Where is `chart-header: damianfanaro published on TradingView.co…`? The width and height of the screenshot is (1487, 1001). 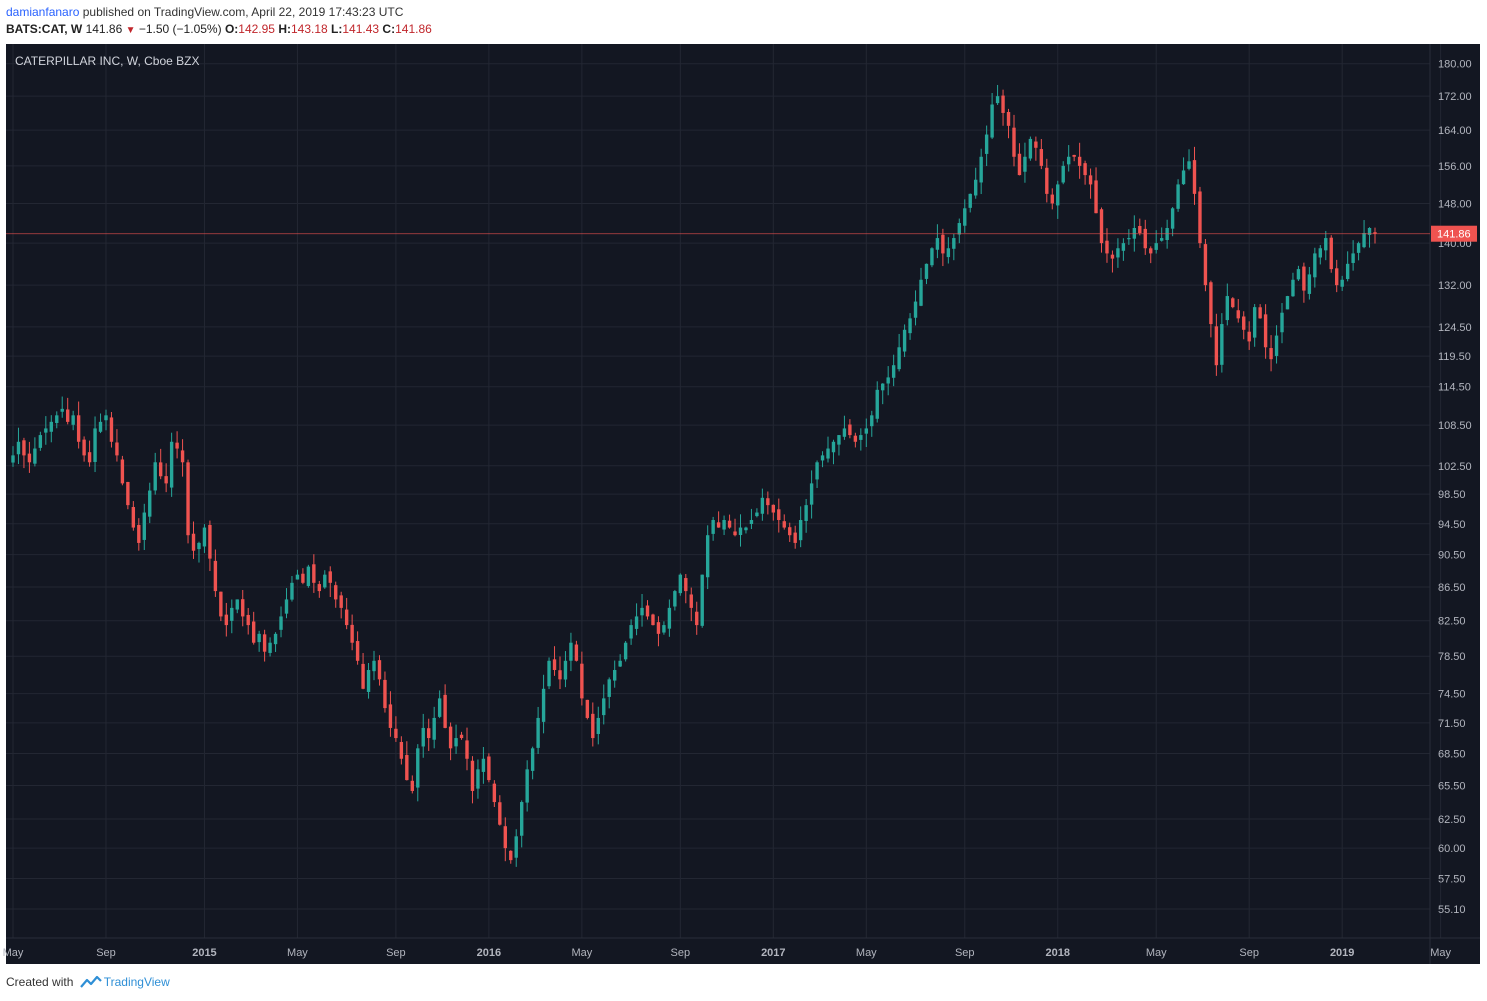
chart-header: damianfanaro published on TradingView.co… is located at coordinates (743, 22).